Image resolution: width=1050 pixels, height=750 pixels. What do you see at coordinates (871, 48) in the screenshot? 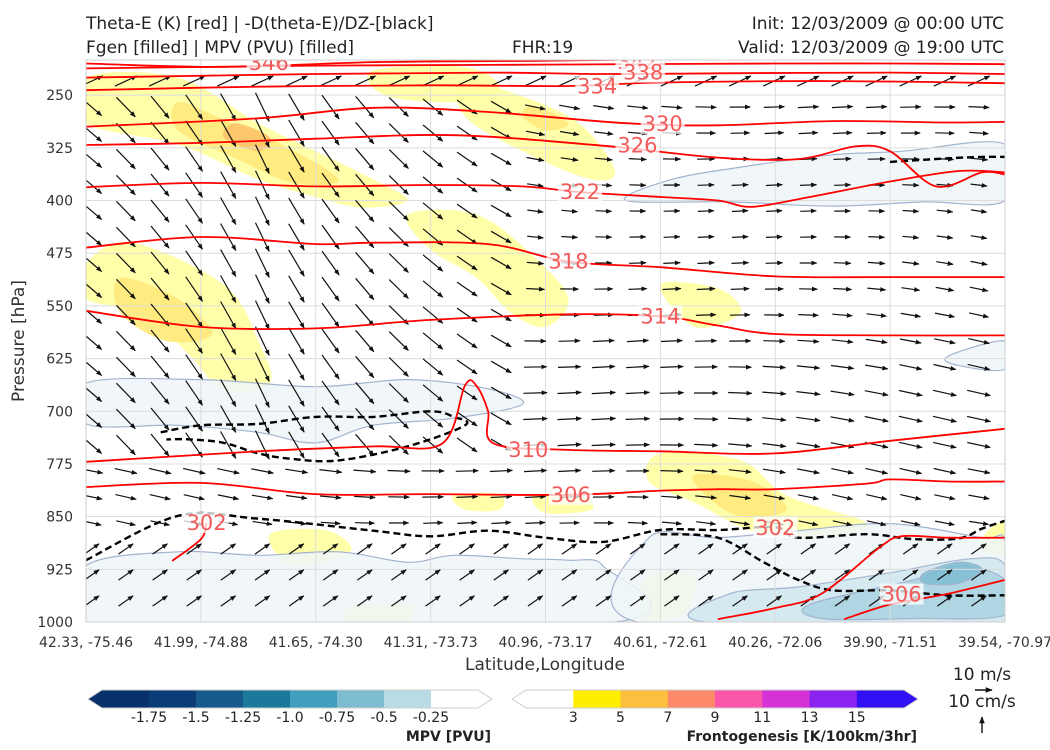
I see `valid-time: Valid: 12/03/2009 @ 19:00 UTC` at bounding box center [871, 48].